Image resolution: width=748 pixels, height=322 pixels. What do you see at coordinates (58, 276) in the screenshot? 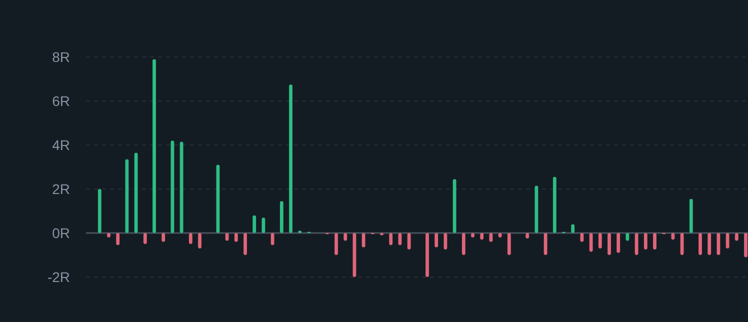
I see `y-tick-label: -2R` at bounding box center [58, 276].